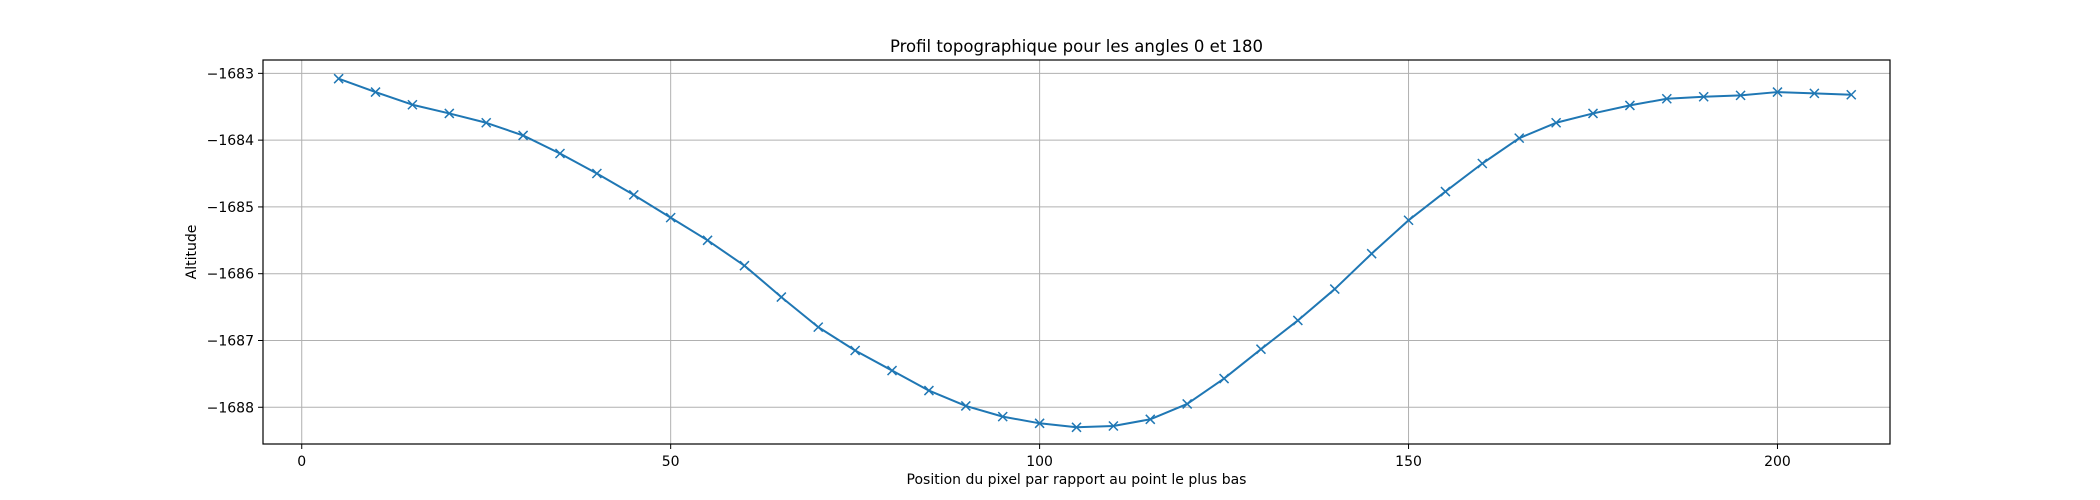 The height and width of the screenshot is (500, 2100). I want to click on y-tick-label: −1687, so click(230, 341).